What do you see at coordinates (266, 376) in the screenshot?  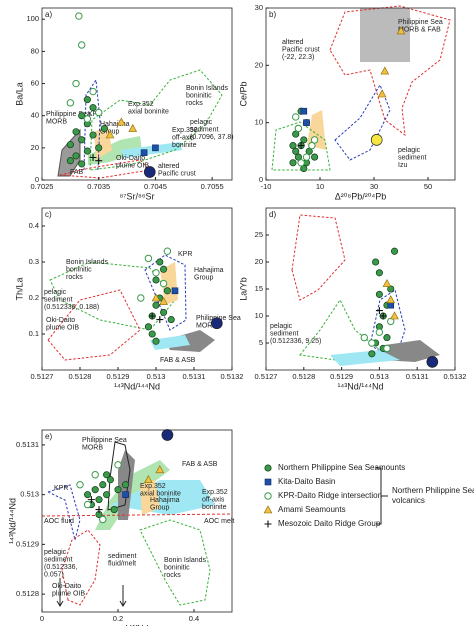 I see `x-tick-label: 0.5127` at bounding box center [266, 376].